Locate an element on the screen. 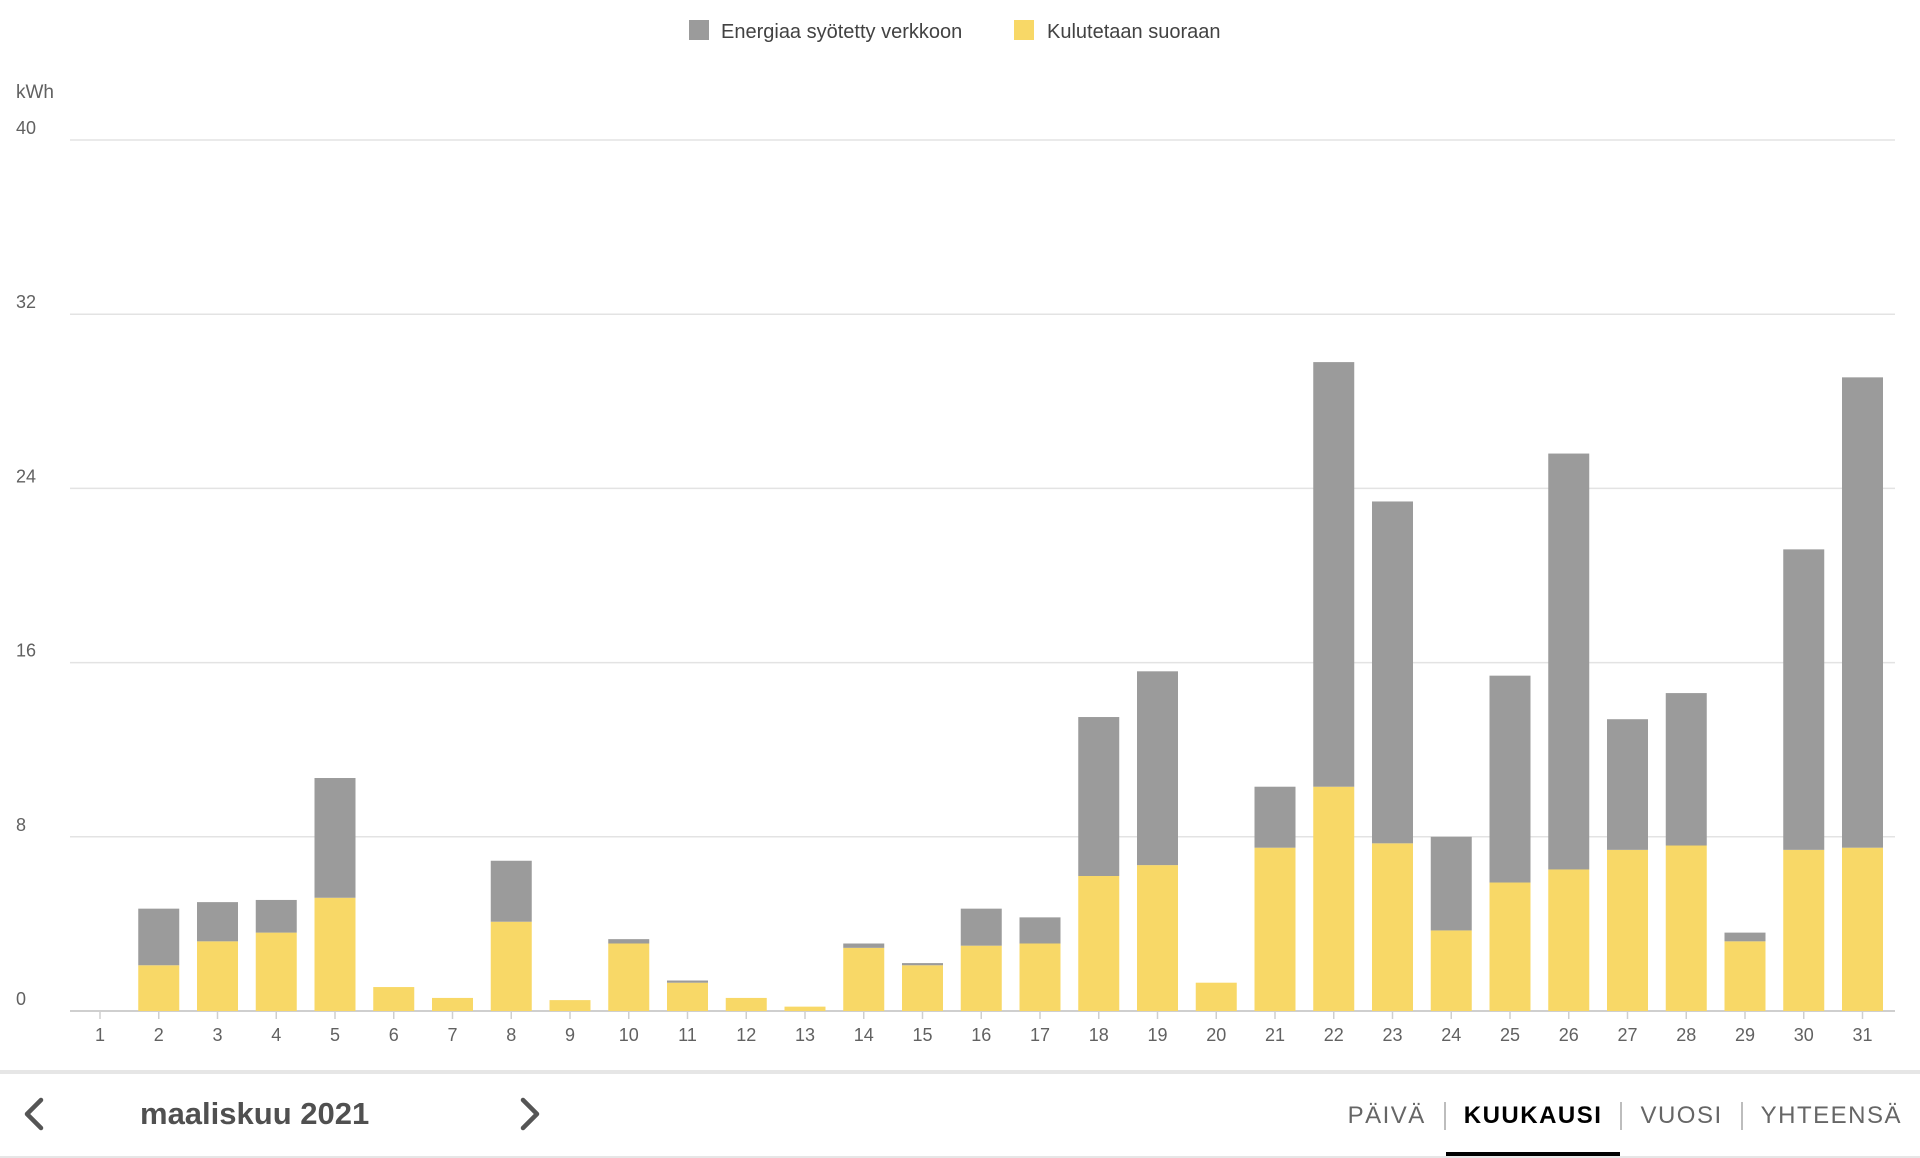 Image resolution: width=1920 pixels, height=1158 pixels. x-tick-label: 30 is located at coordinates (1804, 1035).